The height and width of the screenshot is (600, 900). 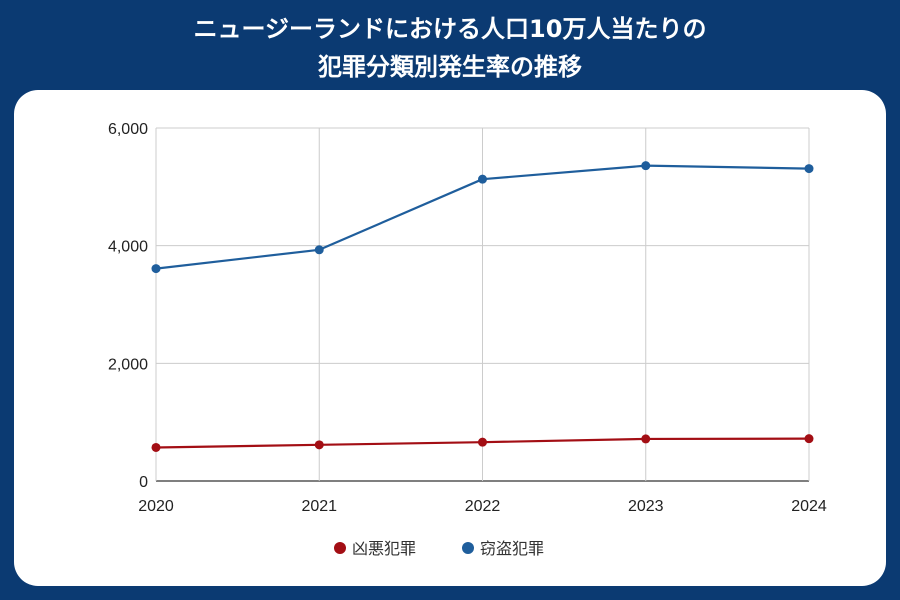 What do you see at coordinates (319, 506) in the screenshot?
I see `x-tick-label: 2021` at bounding box center [319, 506].